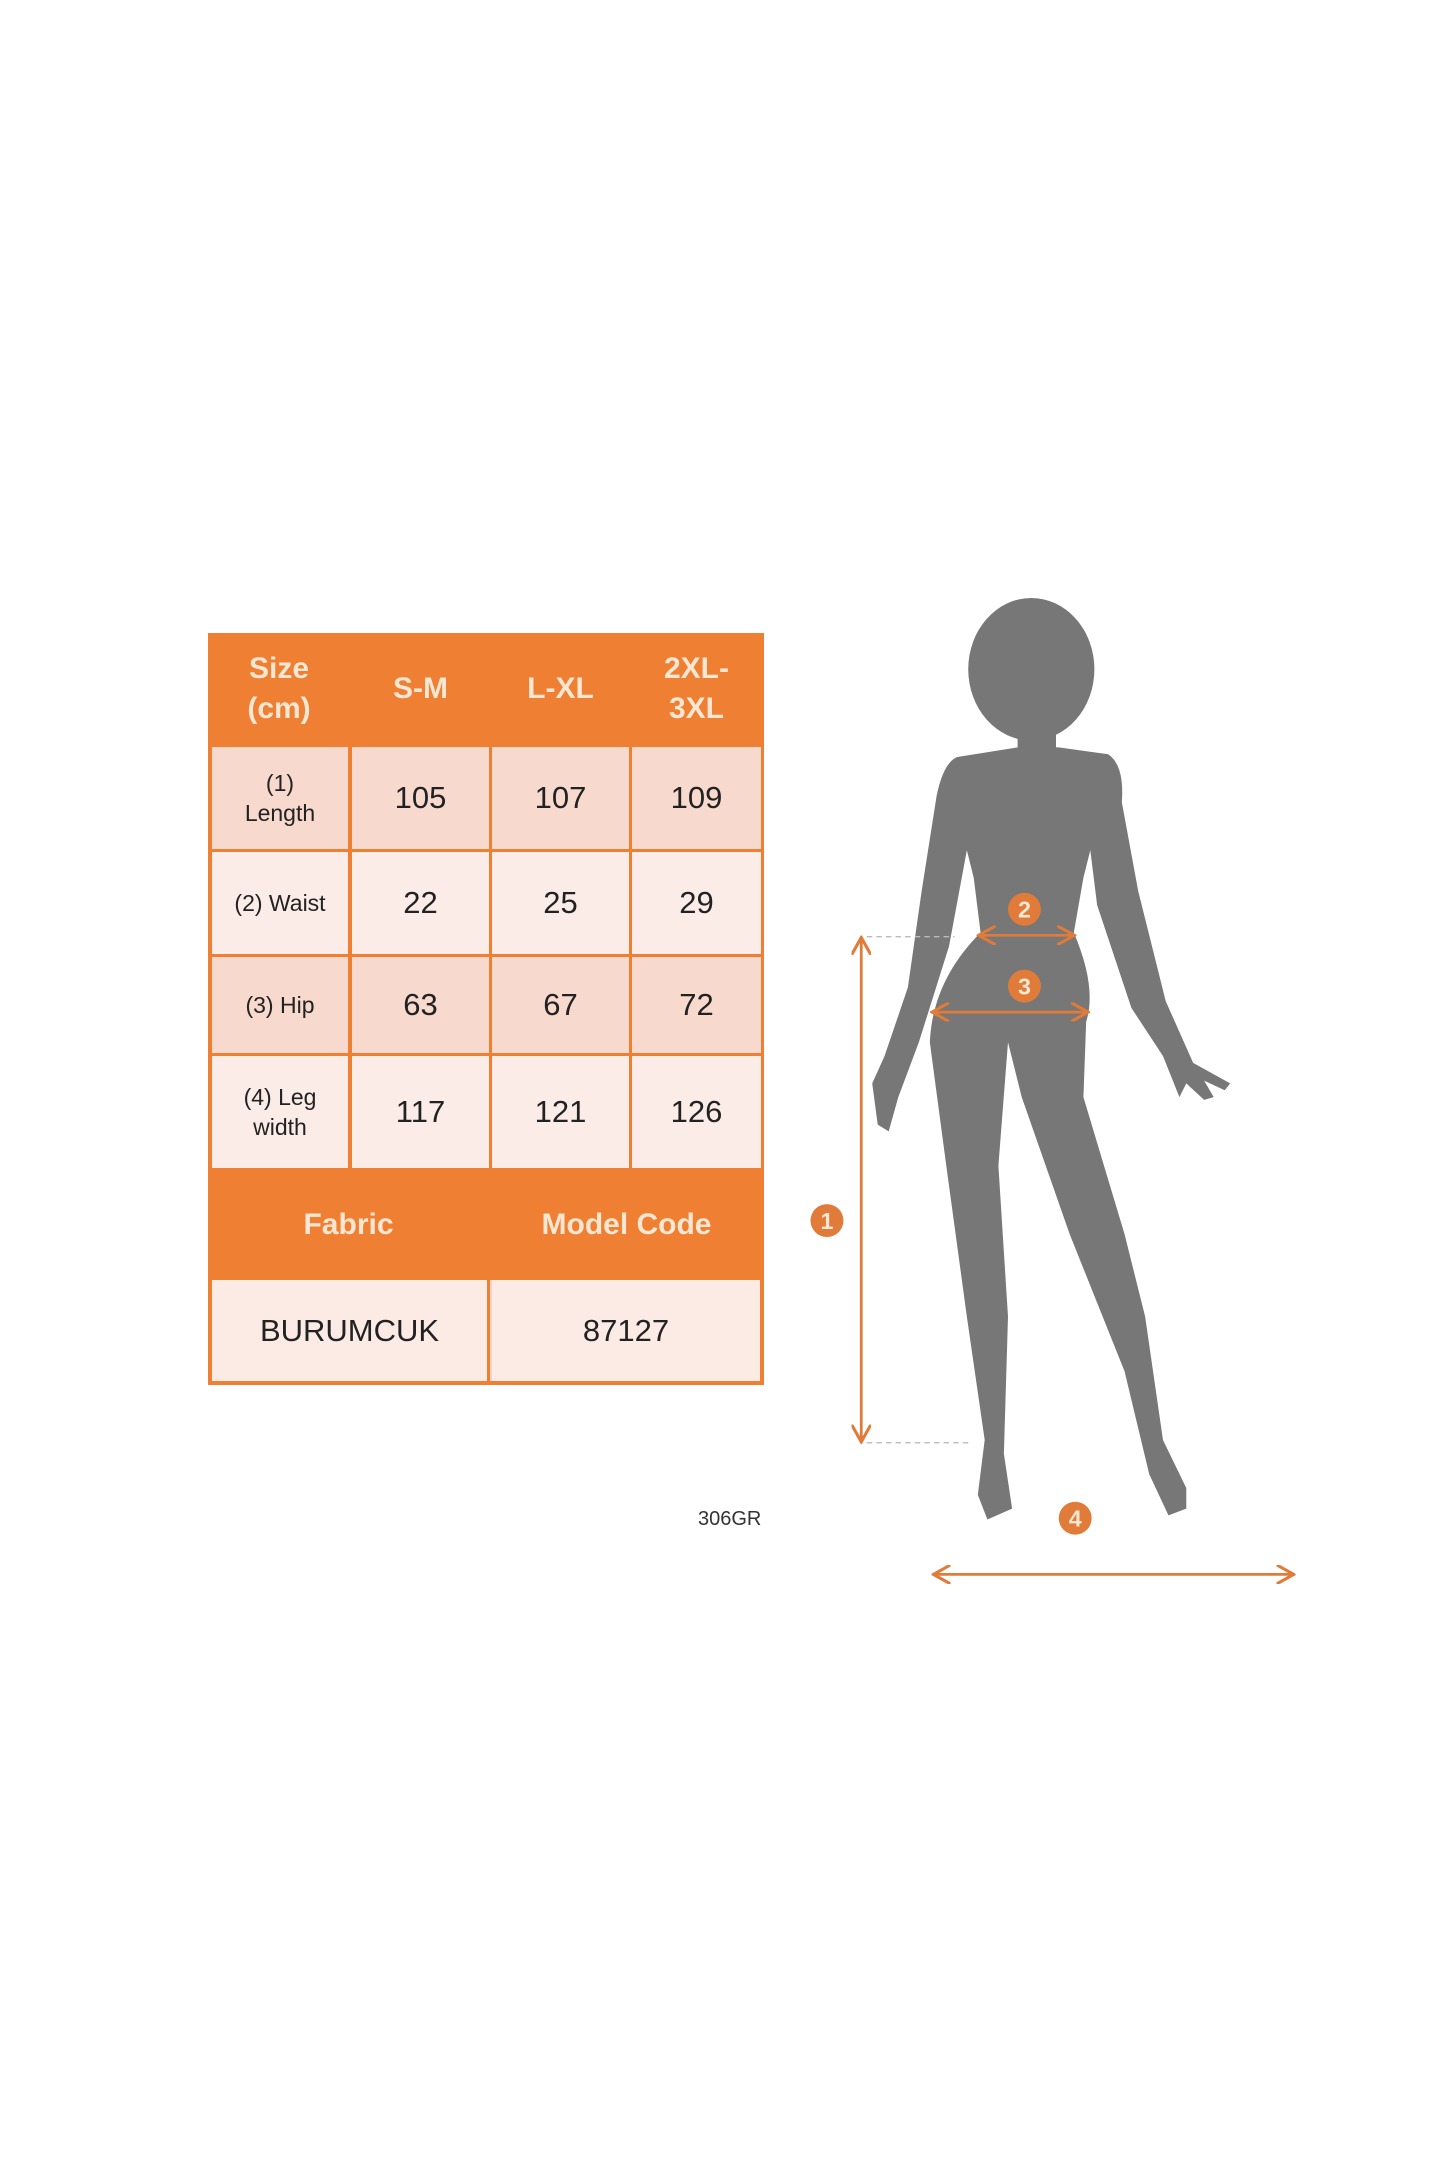  I want to click on table-cell: 109, so click(696, 798).